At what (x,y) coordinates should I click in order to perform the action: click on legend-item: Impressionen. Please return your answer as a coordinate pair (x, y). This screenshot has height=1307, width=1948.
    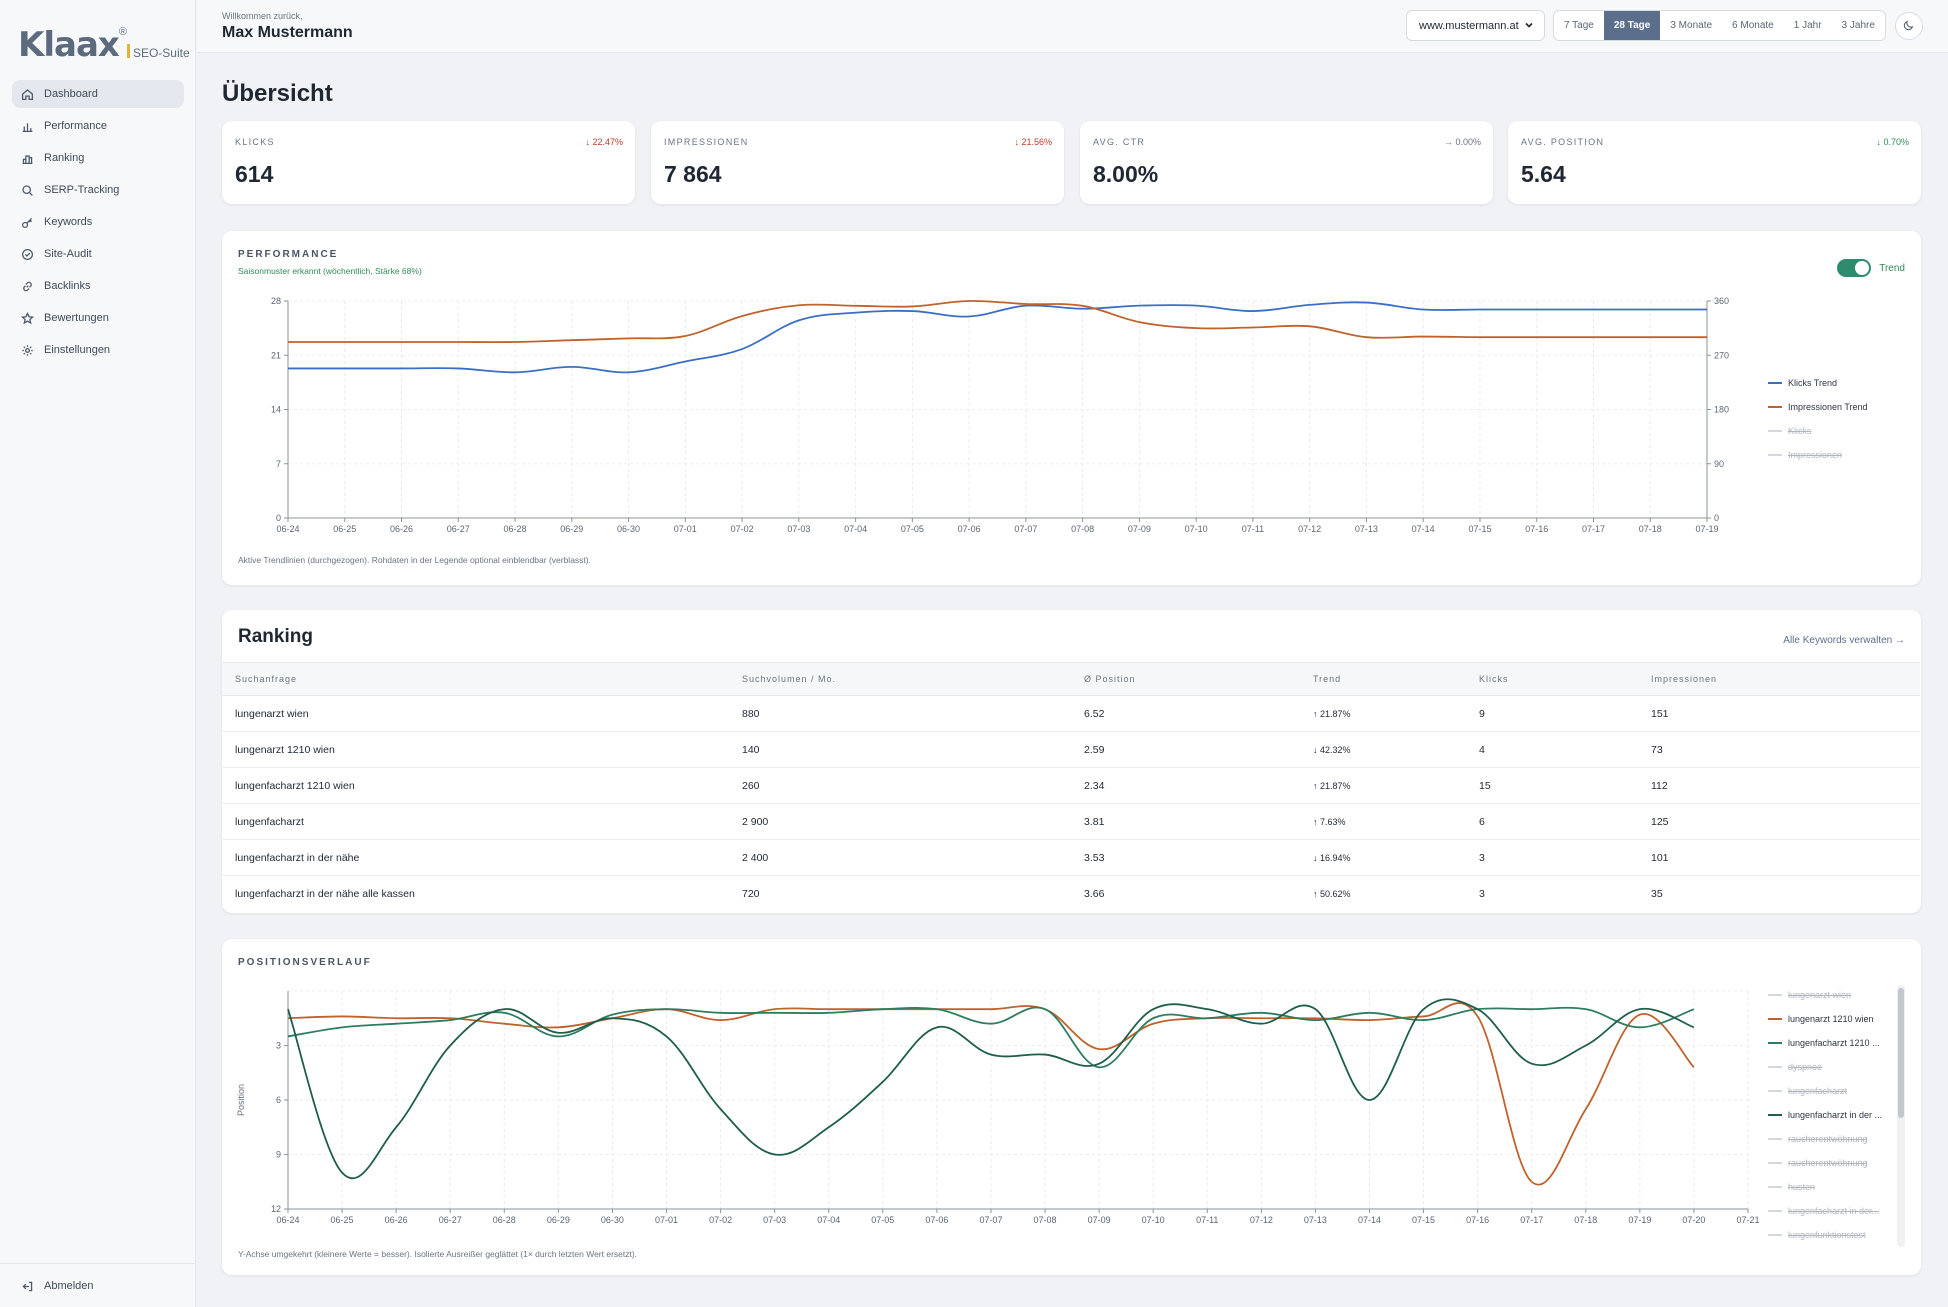
    Looking at the image, I should click on (1818, 455).